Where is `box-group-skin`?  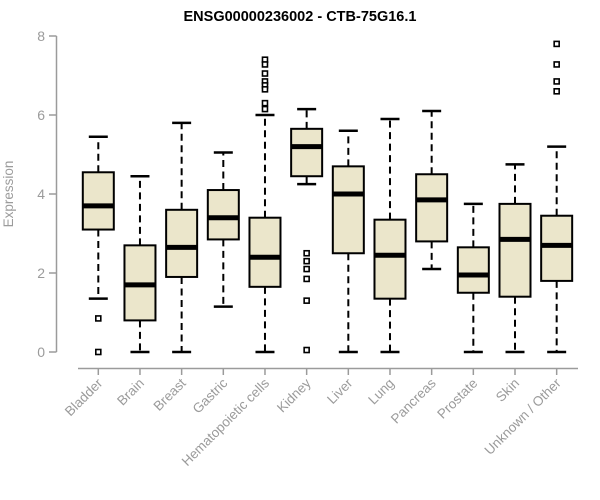 box-group-skin is located at coordinates (515, 258).